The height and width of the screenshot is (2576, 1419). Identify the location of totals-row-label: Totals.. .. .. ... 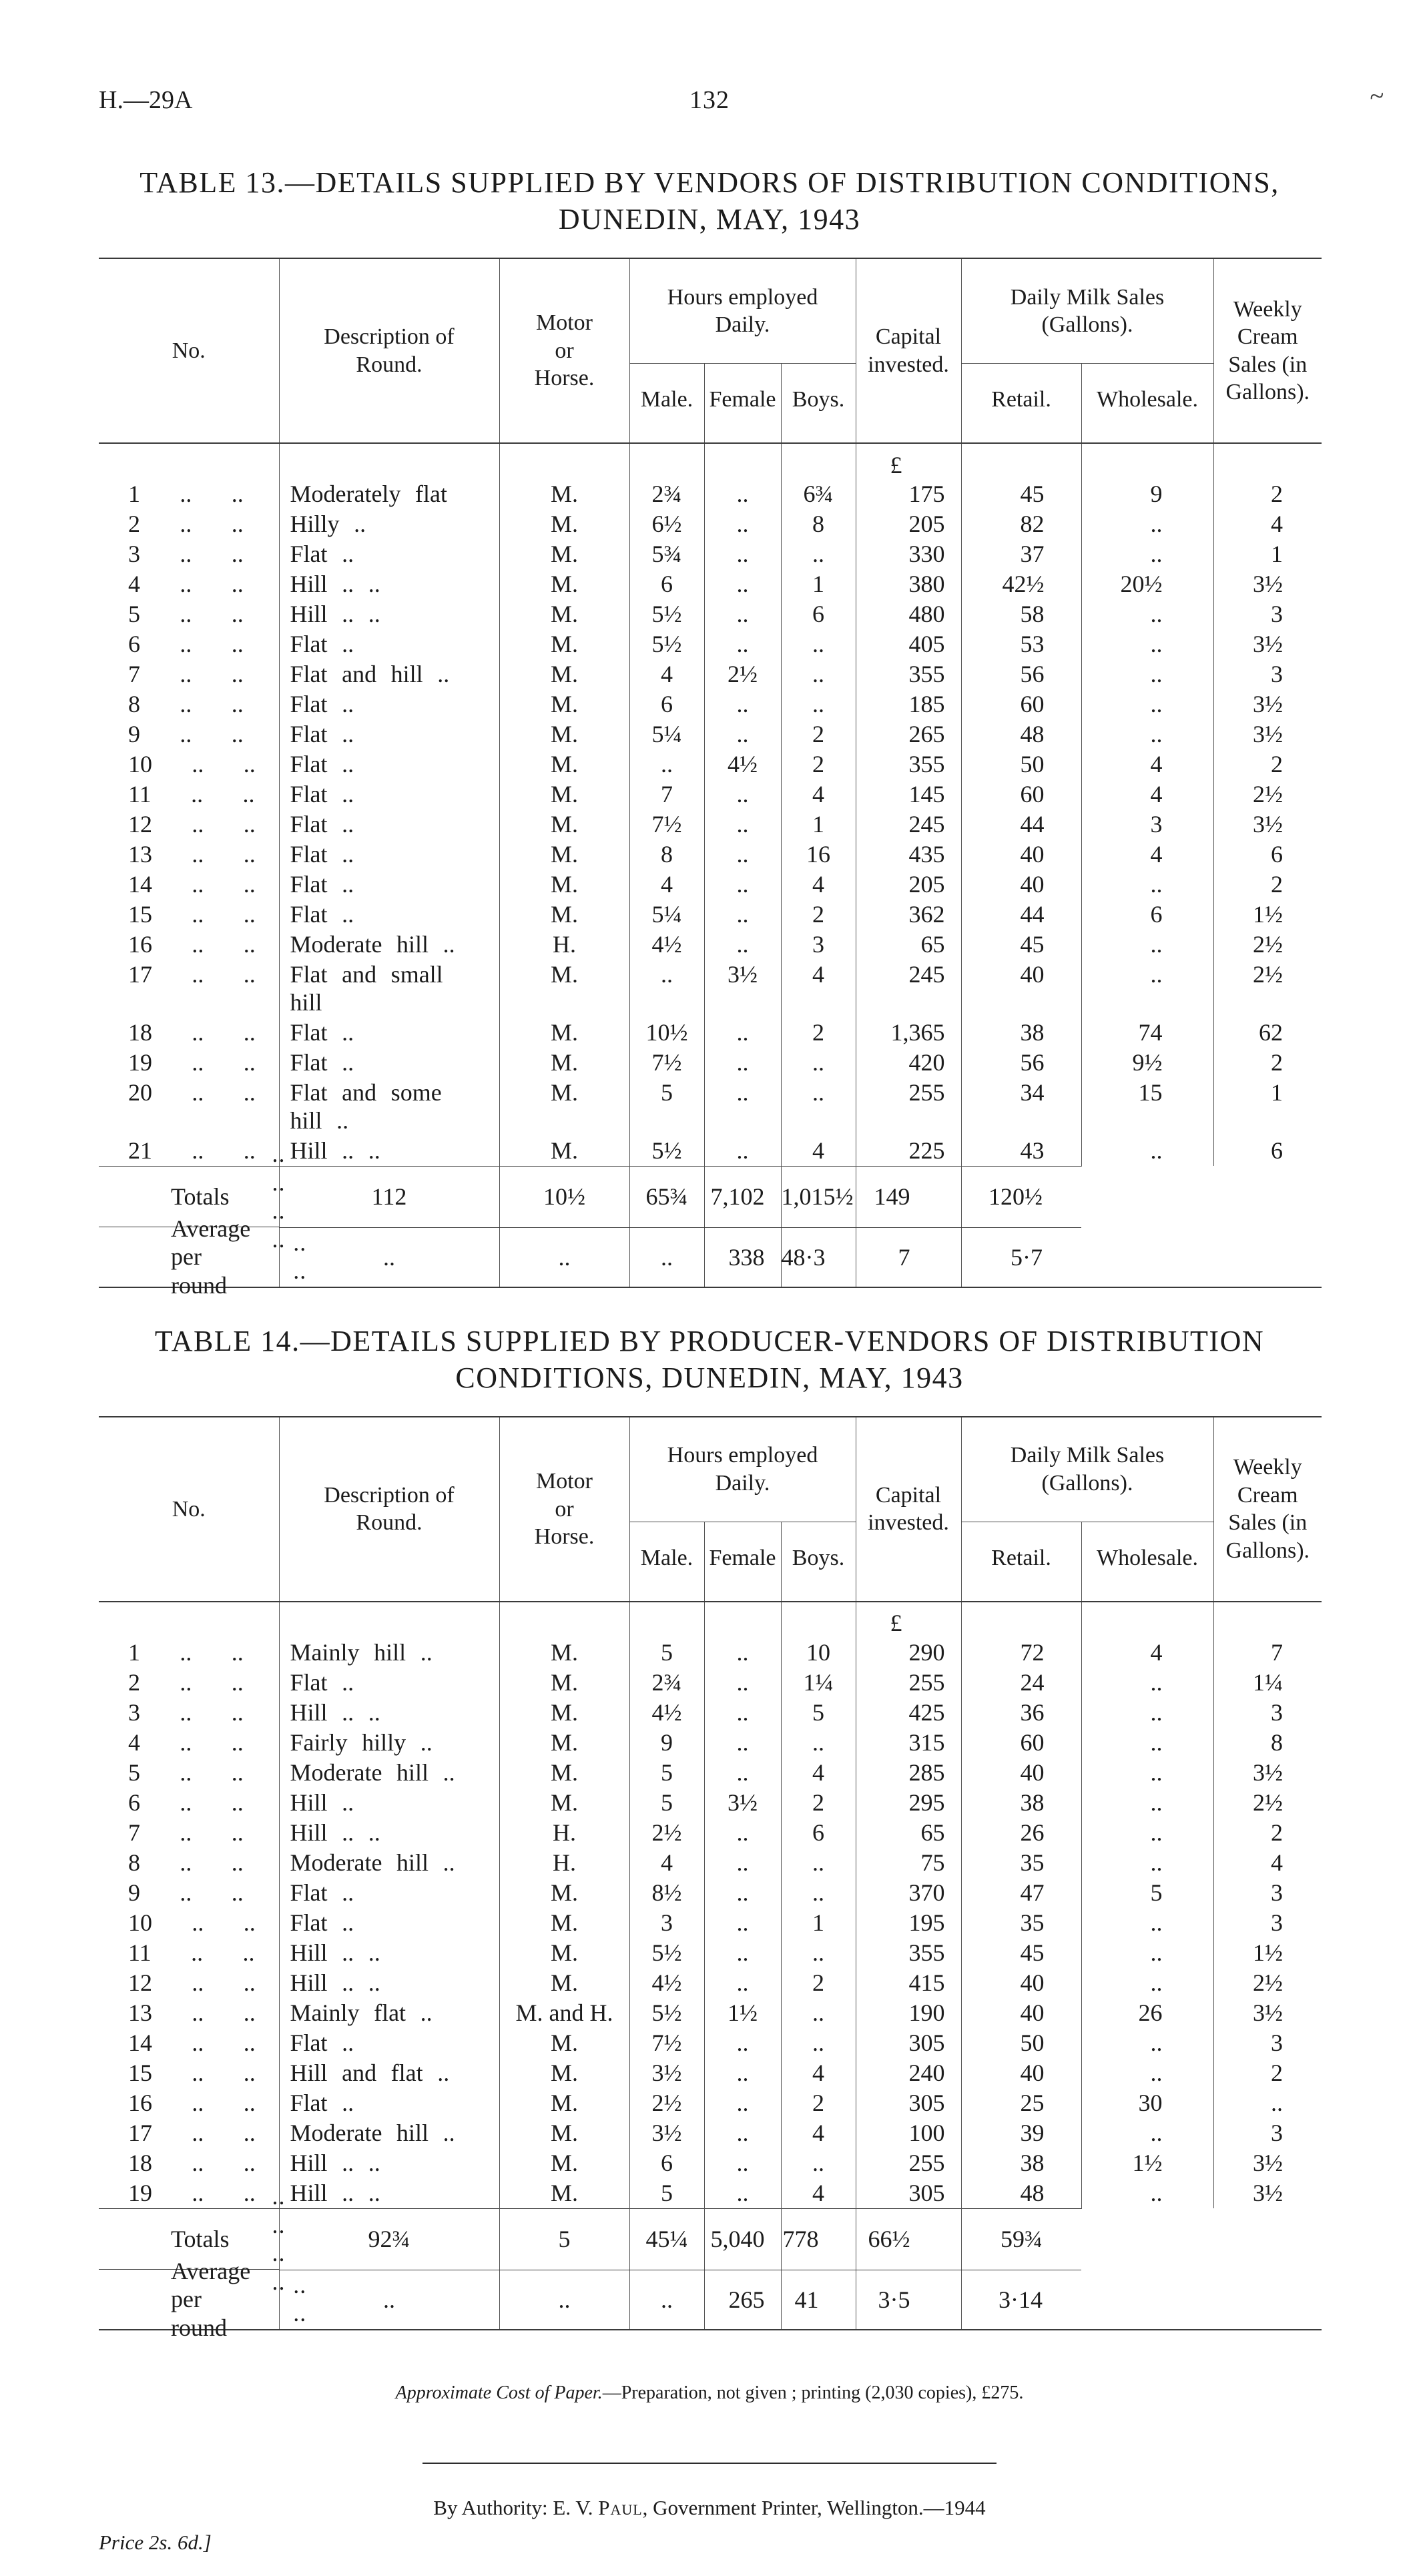
(192, 1197).